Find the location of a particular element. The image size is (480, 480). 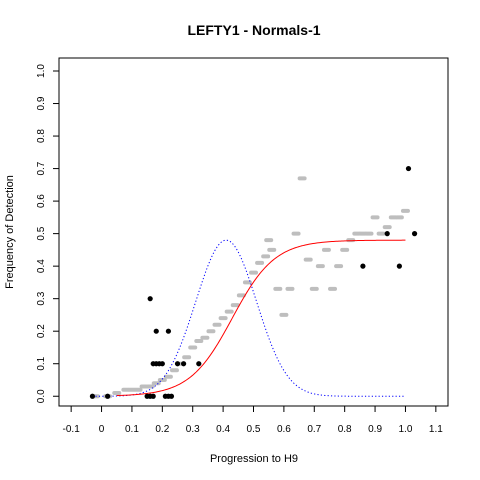

x-tick-label: 0.5 is located at coordinates (254, 429).